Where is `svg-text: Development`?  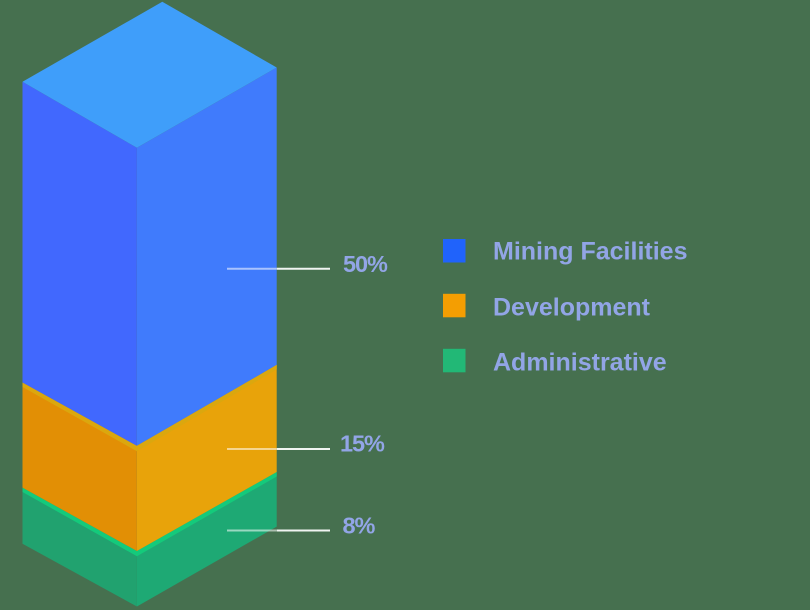 svg-text: Development is located at coordinates (572, 307).